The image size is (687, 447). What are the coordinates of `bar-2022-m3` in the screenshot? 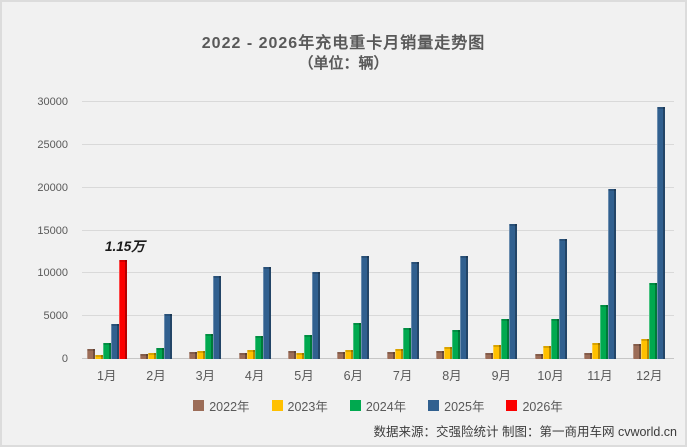 It's located at (193, 355).